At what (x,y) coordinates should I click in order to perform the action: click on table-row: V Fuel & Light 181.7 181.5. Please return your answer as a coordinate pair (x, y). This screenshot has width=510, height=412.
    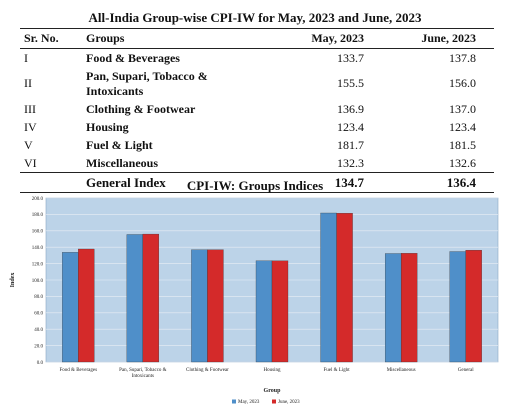
    Looking at the image, I should click on (257, 145).